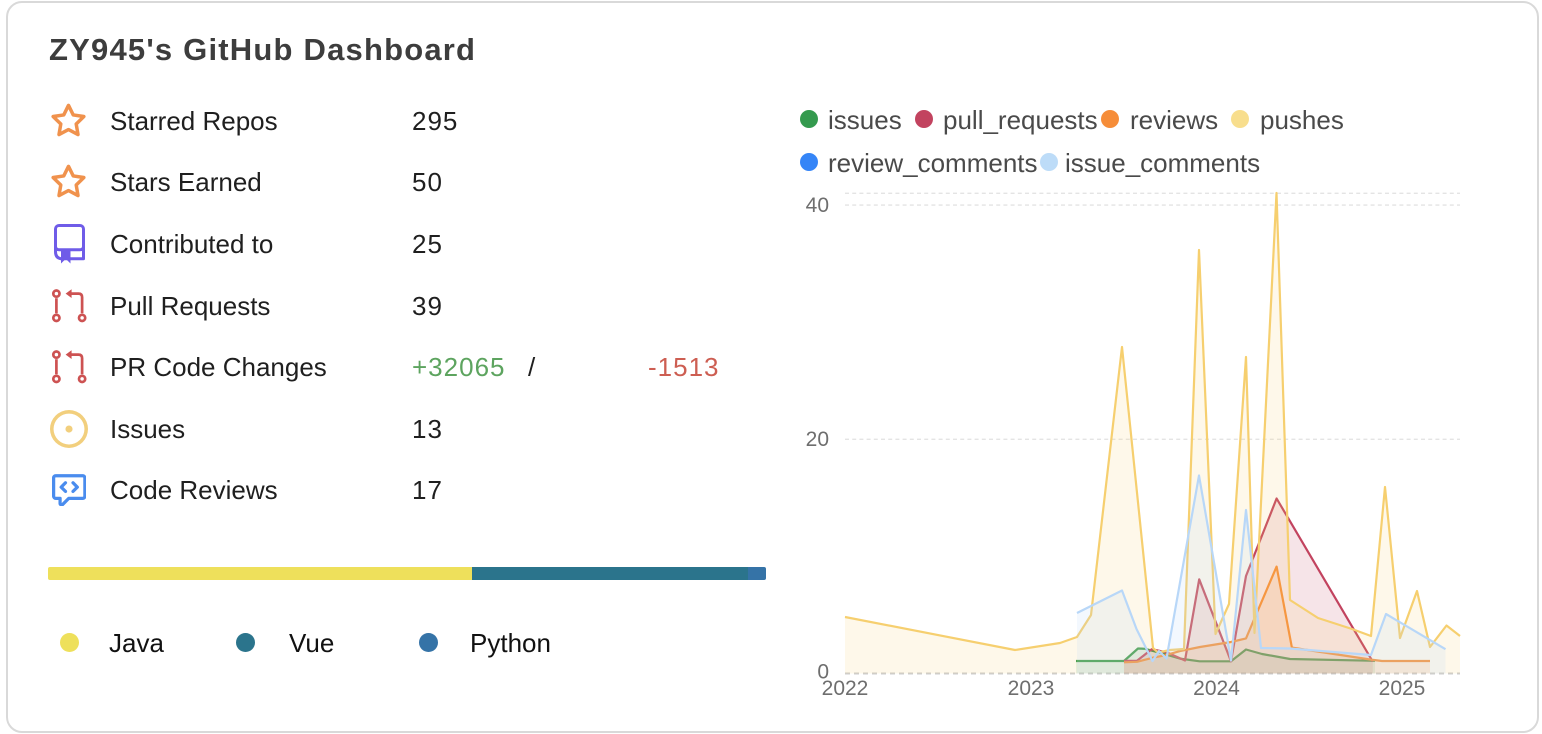 Image resolution: width=1542 pixels, height=734 pixels. I want to click on svg-text: 2024, so click(1216, 688).